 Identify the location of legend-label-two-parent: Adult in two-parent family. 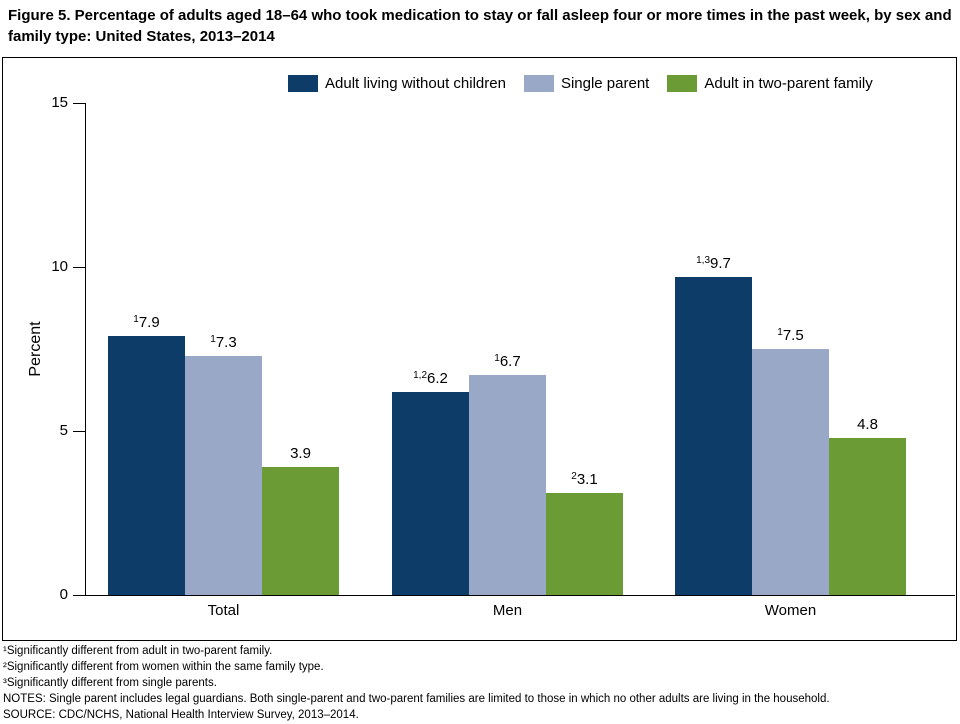
(788, 83).